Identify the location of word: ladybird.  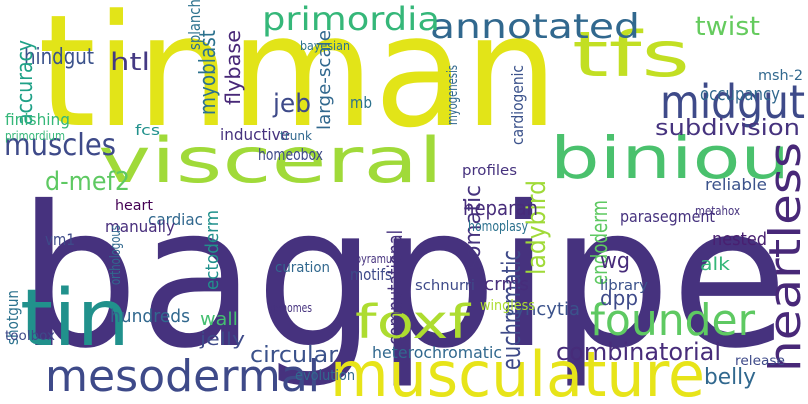
(537, 227).